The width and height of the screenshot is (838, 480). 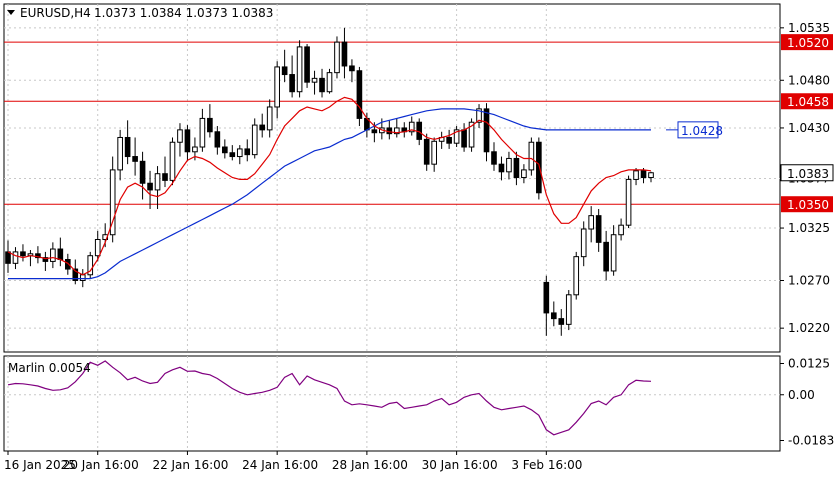 I want to click on osc-tick-label: 0.0125, so click(x=809, y=364).